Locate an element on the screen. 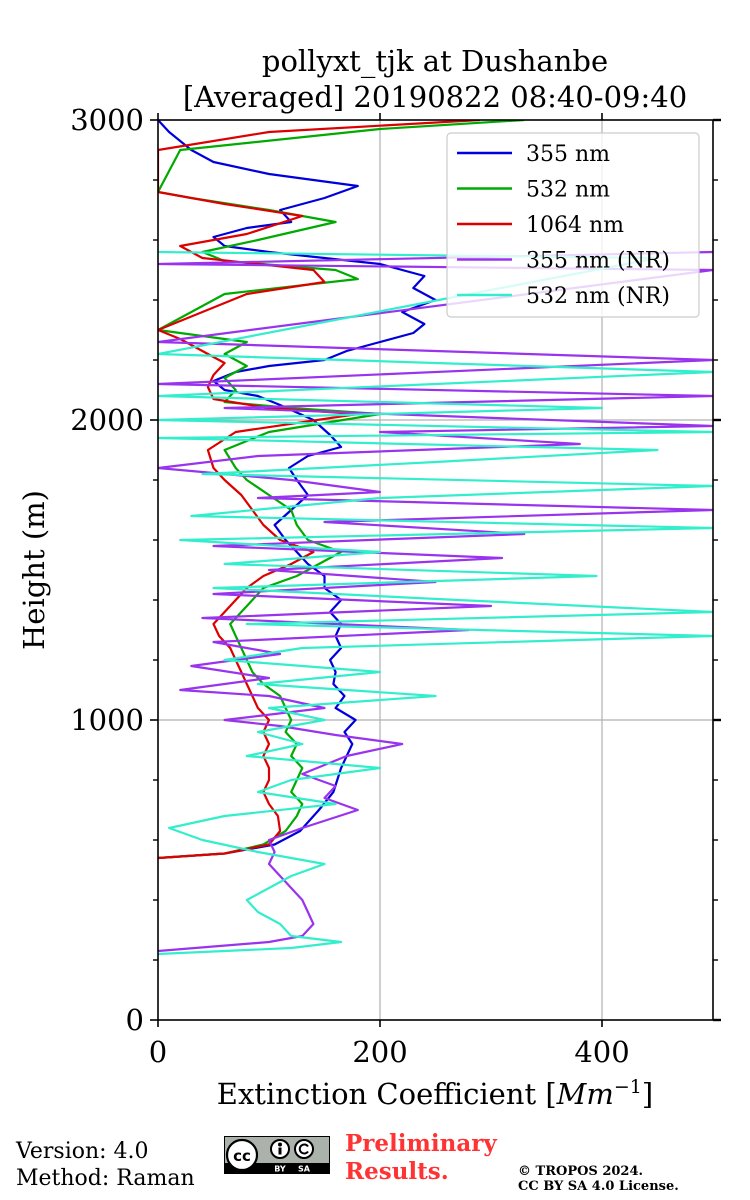 The image size is (750, 1200). method-text: Method: Raman is located at coordinates (105, 1178).